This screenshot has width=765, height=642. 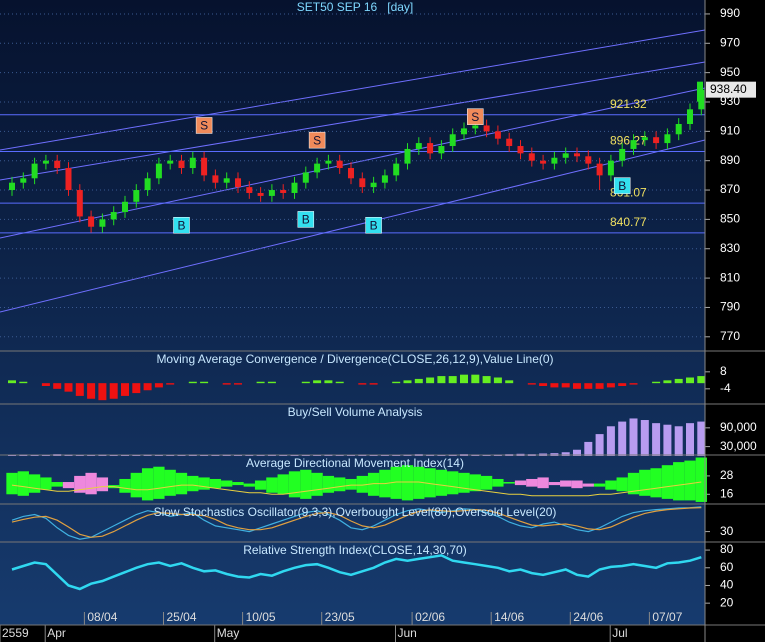 I want to click on y-tick-label: 770, so click(x=730, y=336).